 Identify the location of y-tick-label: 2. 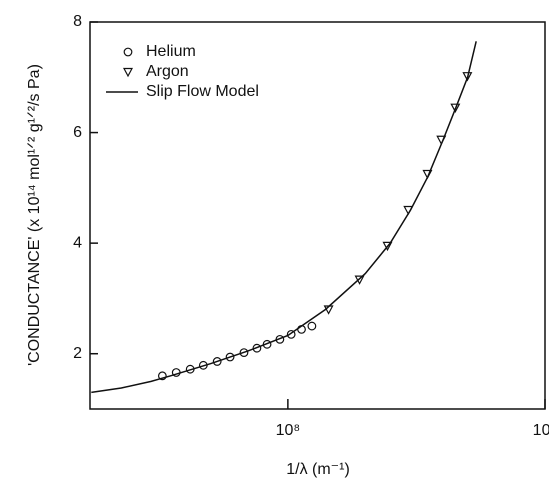
(77, 353).